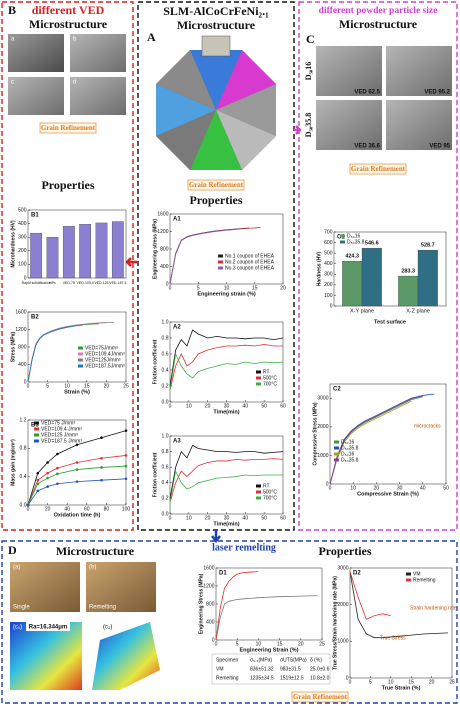 The height and width of the screenshot is (706, 460). Describe the element at coordinates (52, 283) in the screenshot. I see `x-tick-label: HPs` at that location.